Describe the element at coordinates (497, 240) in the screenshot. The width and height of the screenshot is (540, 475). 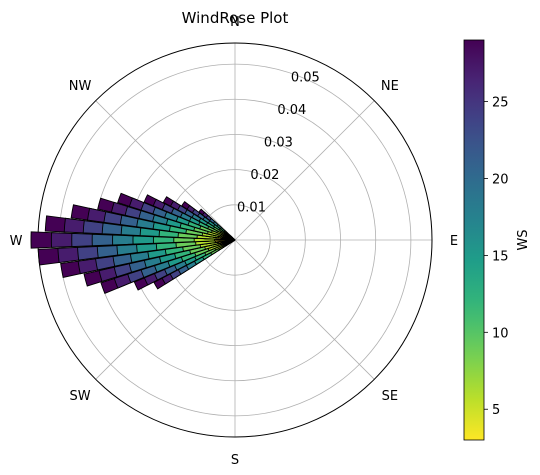
I see `colorbar: 5 10 15 20 25 WS` at that location.